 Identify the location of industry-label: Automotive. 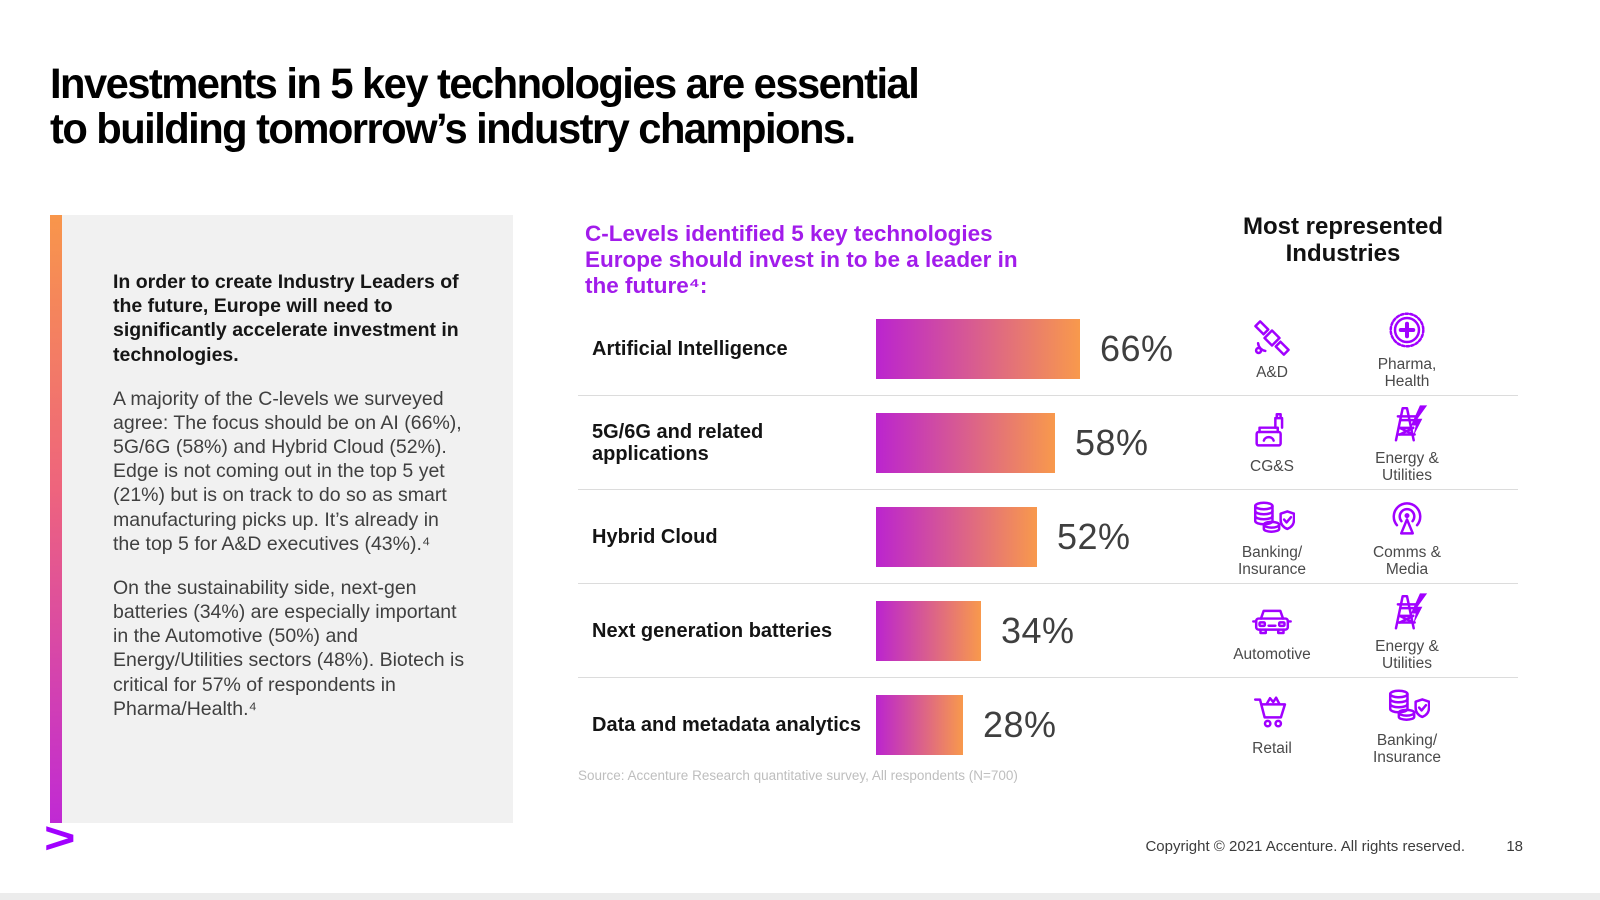
(1272, 655).